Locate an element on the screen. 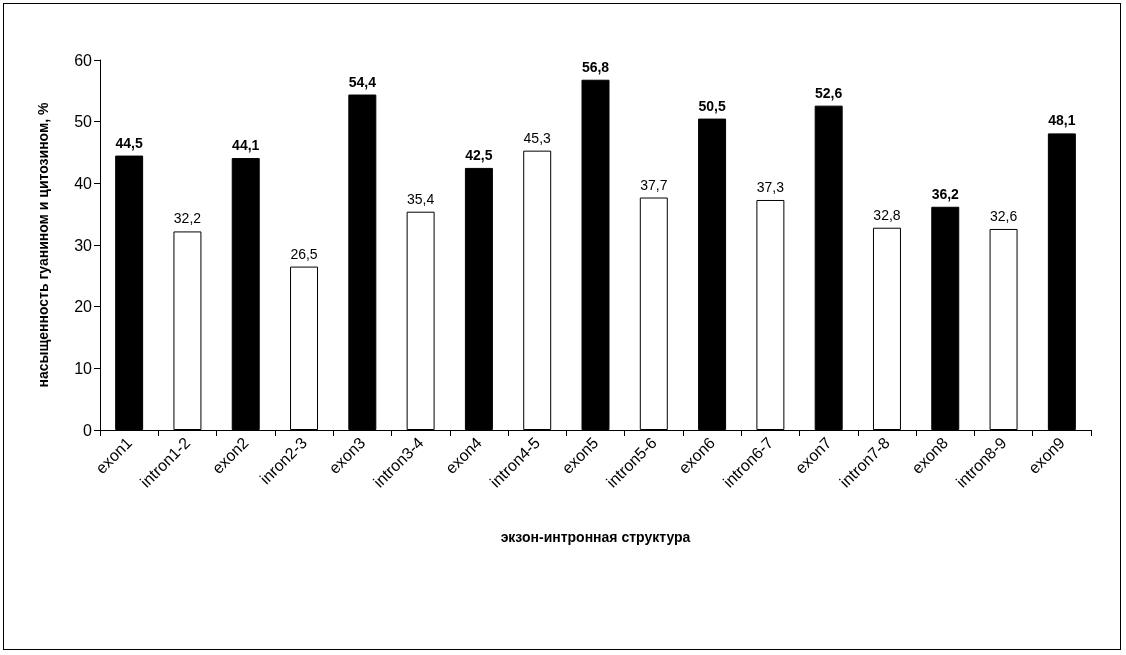 The width and height of the screenshot is (1126, 655). data-label: 50,5 is located at coordinates (712, 105).